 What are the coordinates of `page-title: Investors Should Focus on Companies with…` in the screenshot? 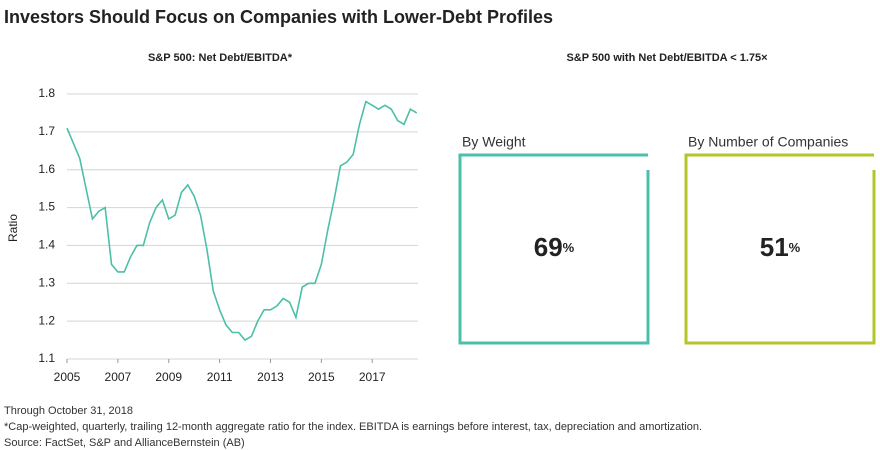 It's located at (278, 17).